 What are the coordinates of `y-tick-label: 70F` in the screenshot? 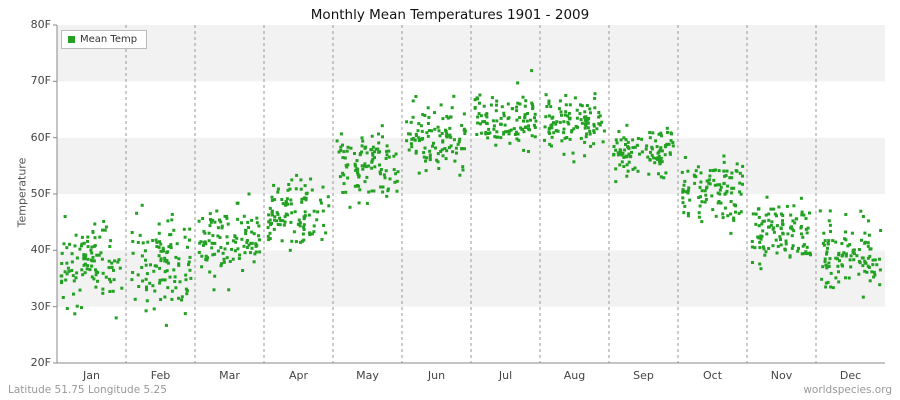 It's located at (40, 81).